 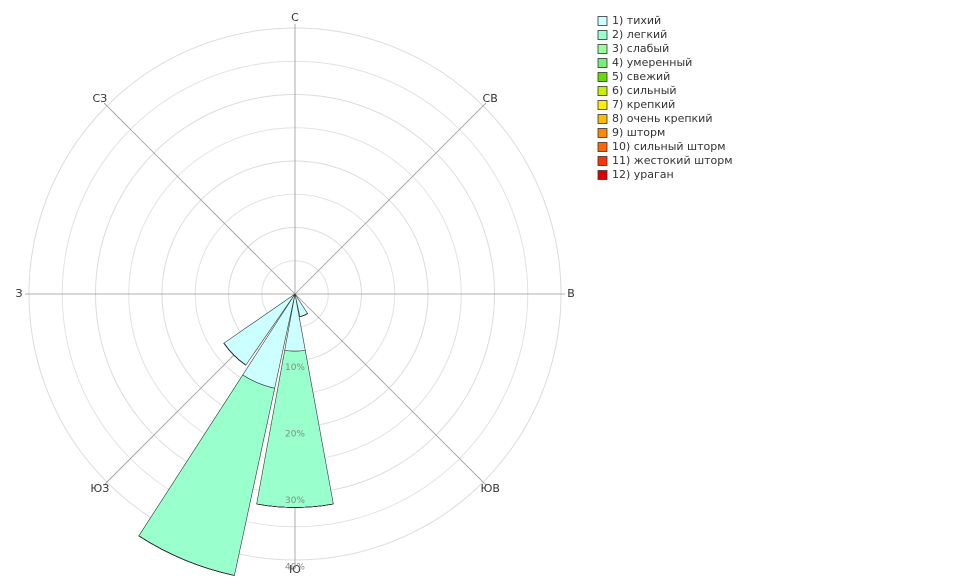 I want to click on direction-label: Ю, so click(x=295, y=569).